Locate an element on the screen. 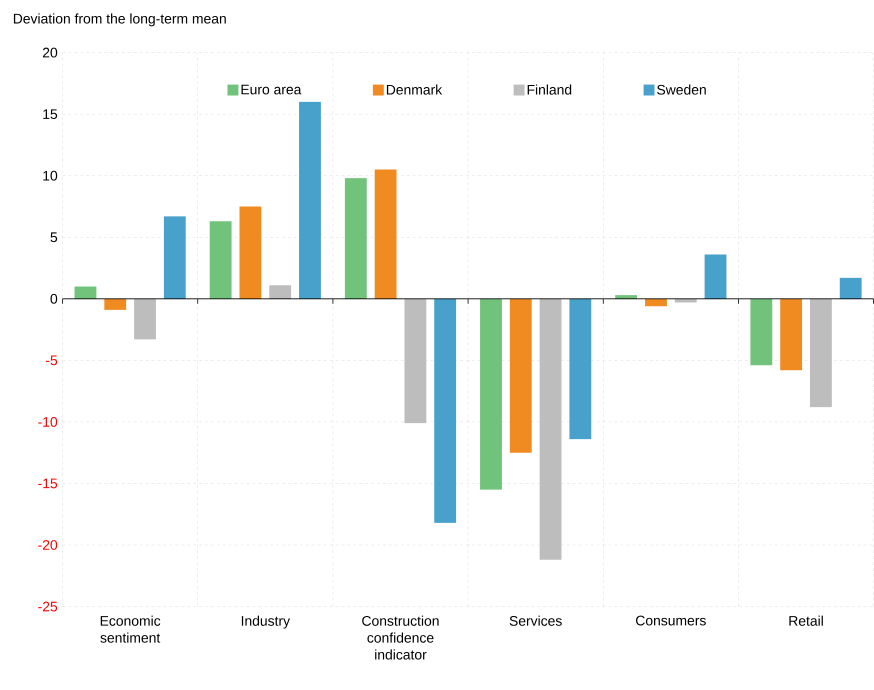 This screenshot has width=874, height=690. legend-label: Sweden is located at coordinates (681, 89).